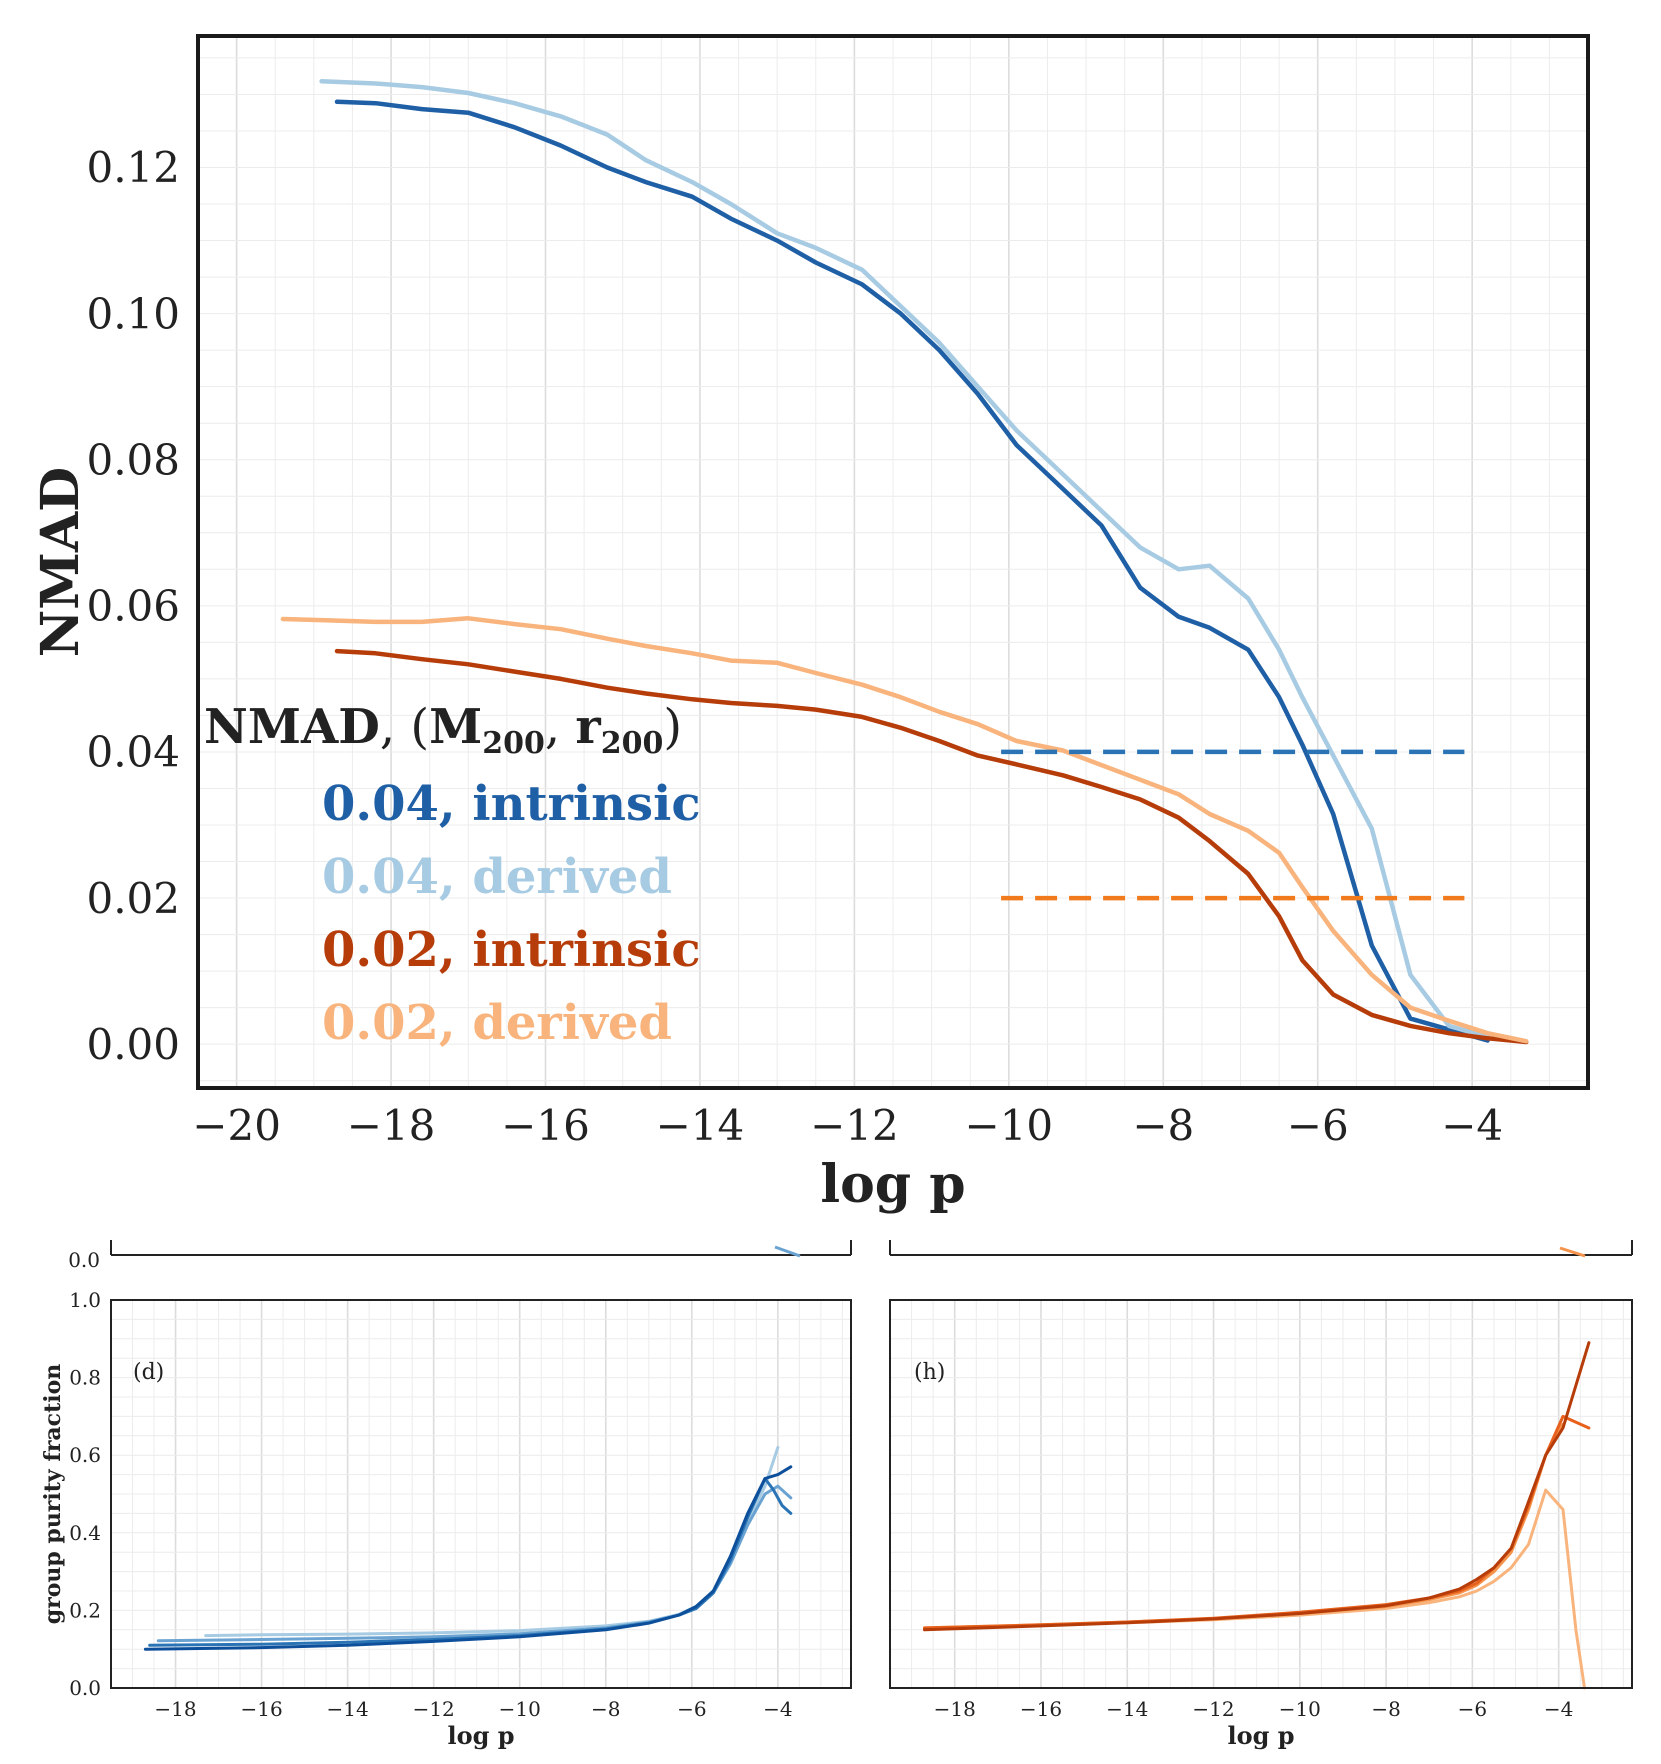  Describe the element at coordinates (1572, 1252) in the screenshot. I see `cropped-orange-line` at that location.